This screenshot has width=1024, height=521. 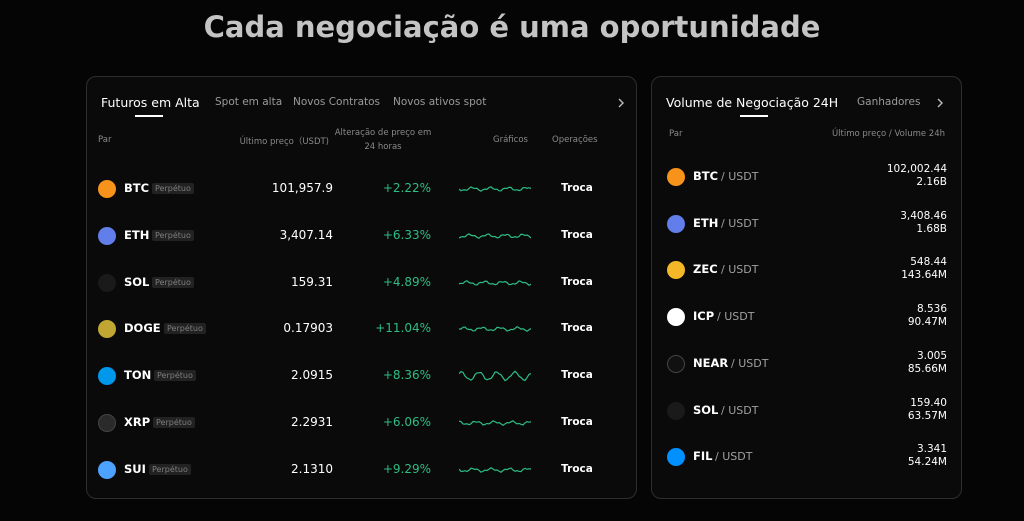 I want to click on symbol: SUI, so click(x=135, y=468).